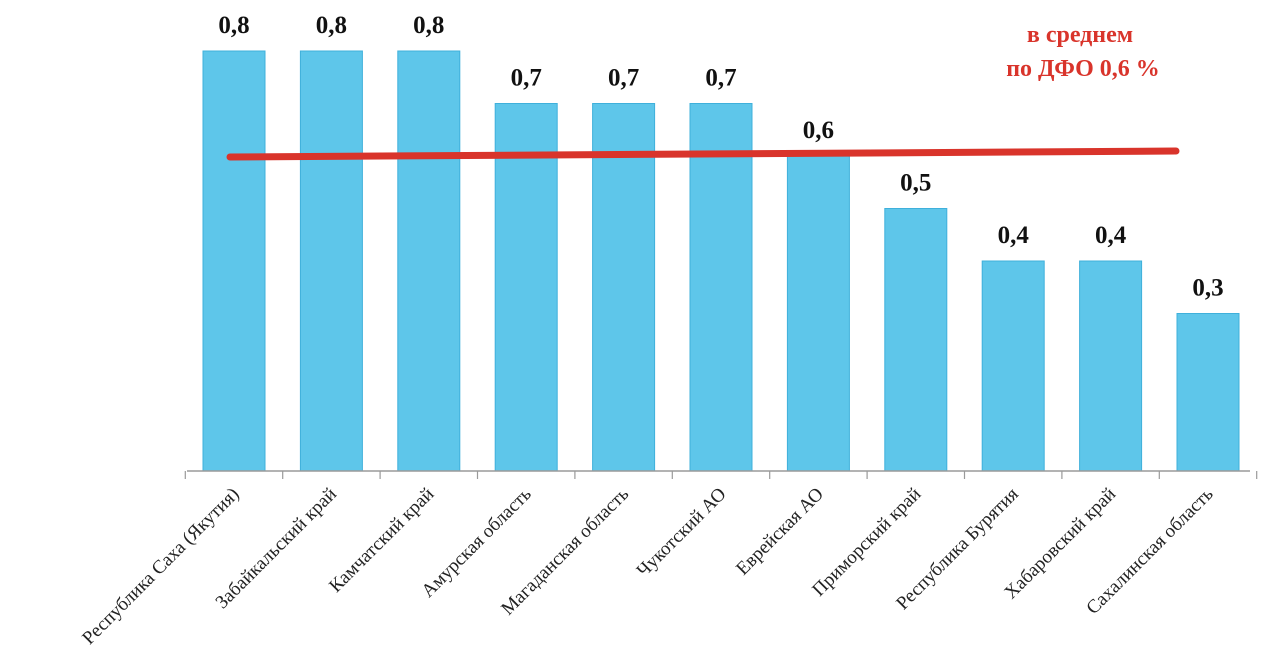  Describe the element at coordinates (1207, 288) in the screenshot. I see `bar-value-label: 0,3` at that location.